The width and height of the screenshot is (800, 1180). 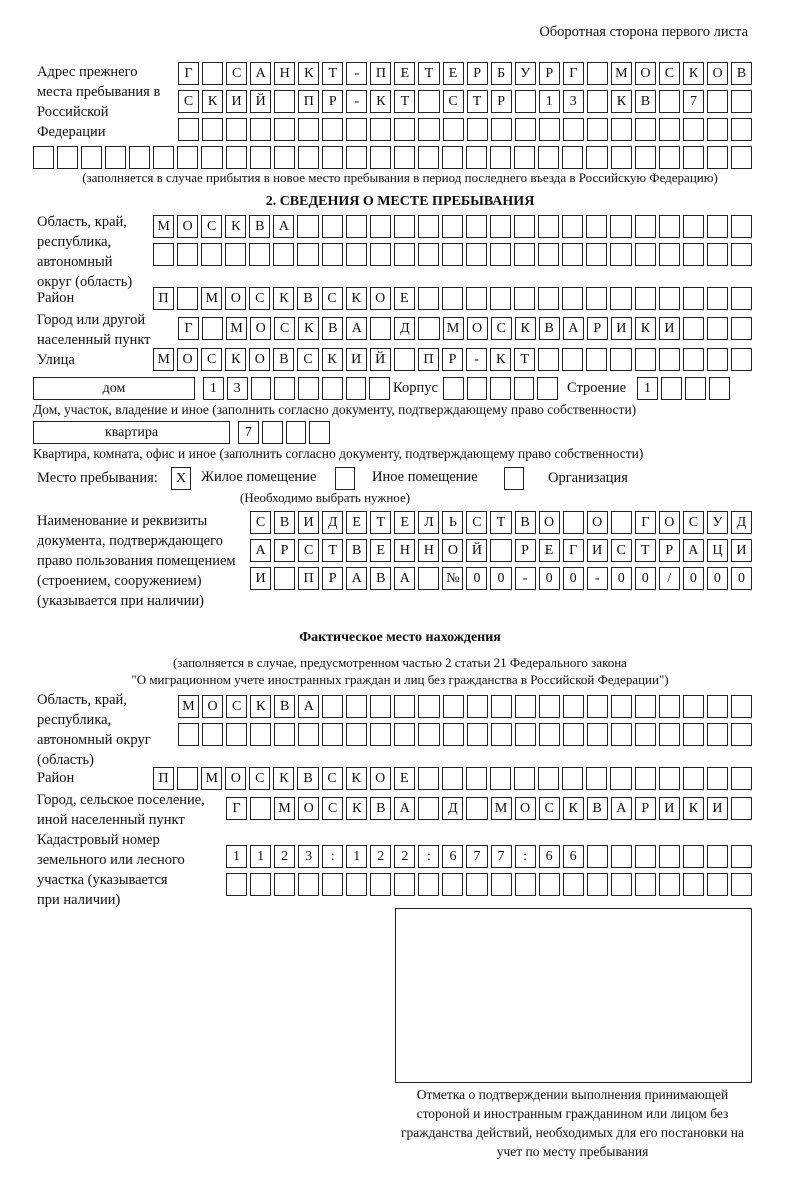 What do you see at coordinates (621, 328) in the screenshot?
I see `char-cell: И` at bounding box center [621, 328].